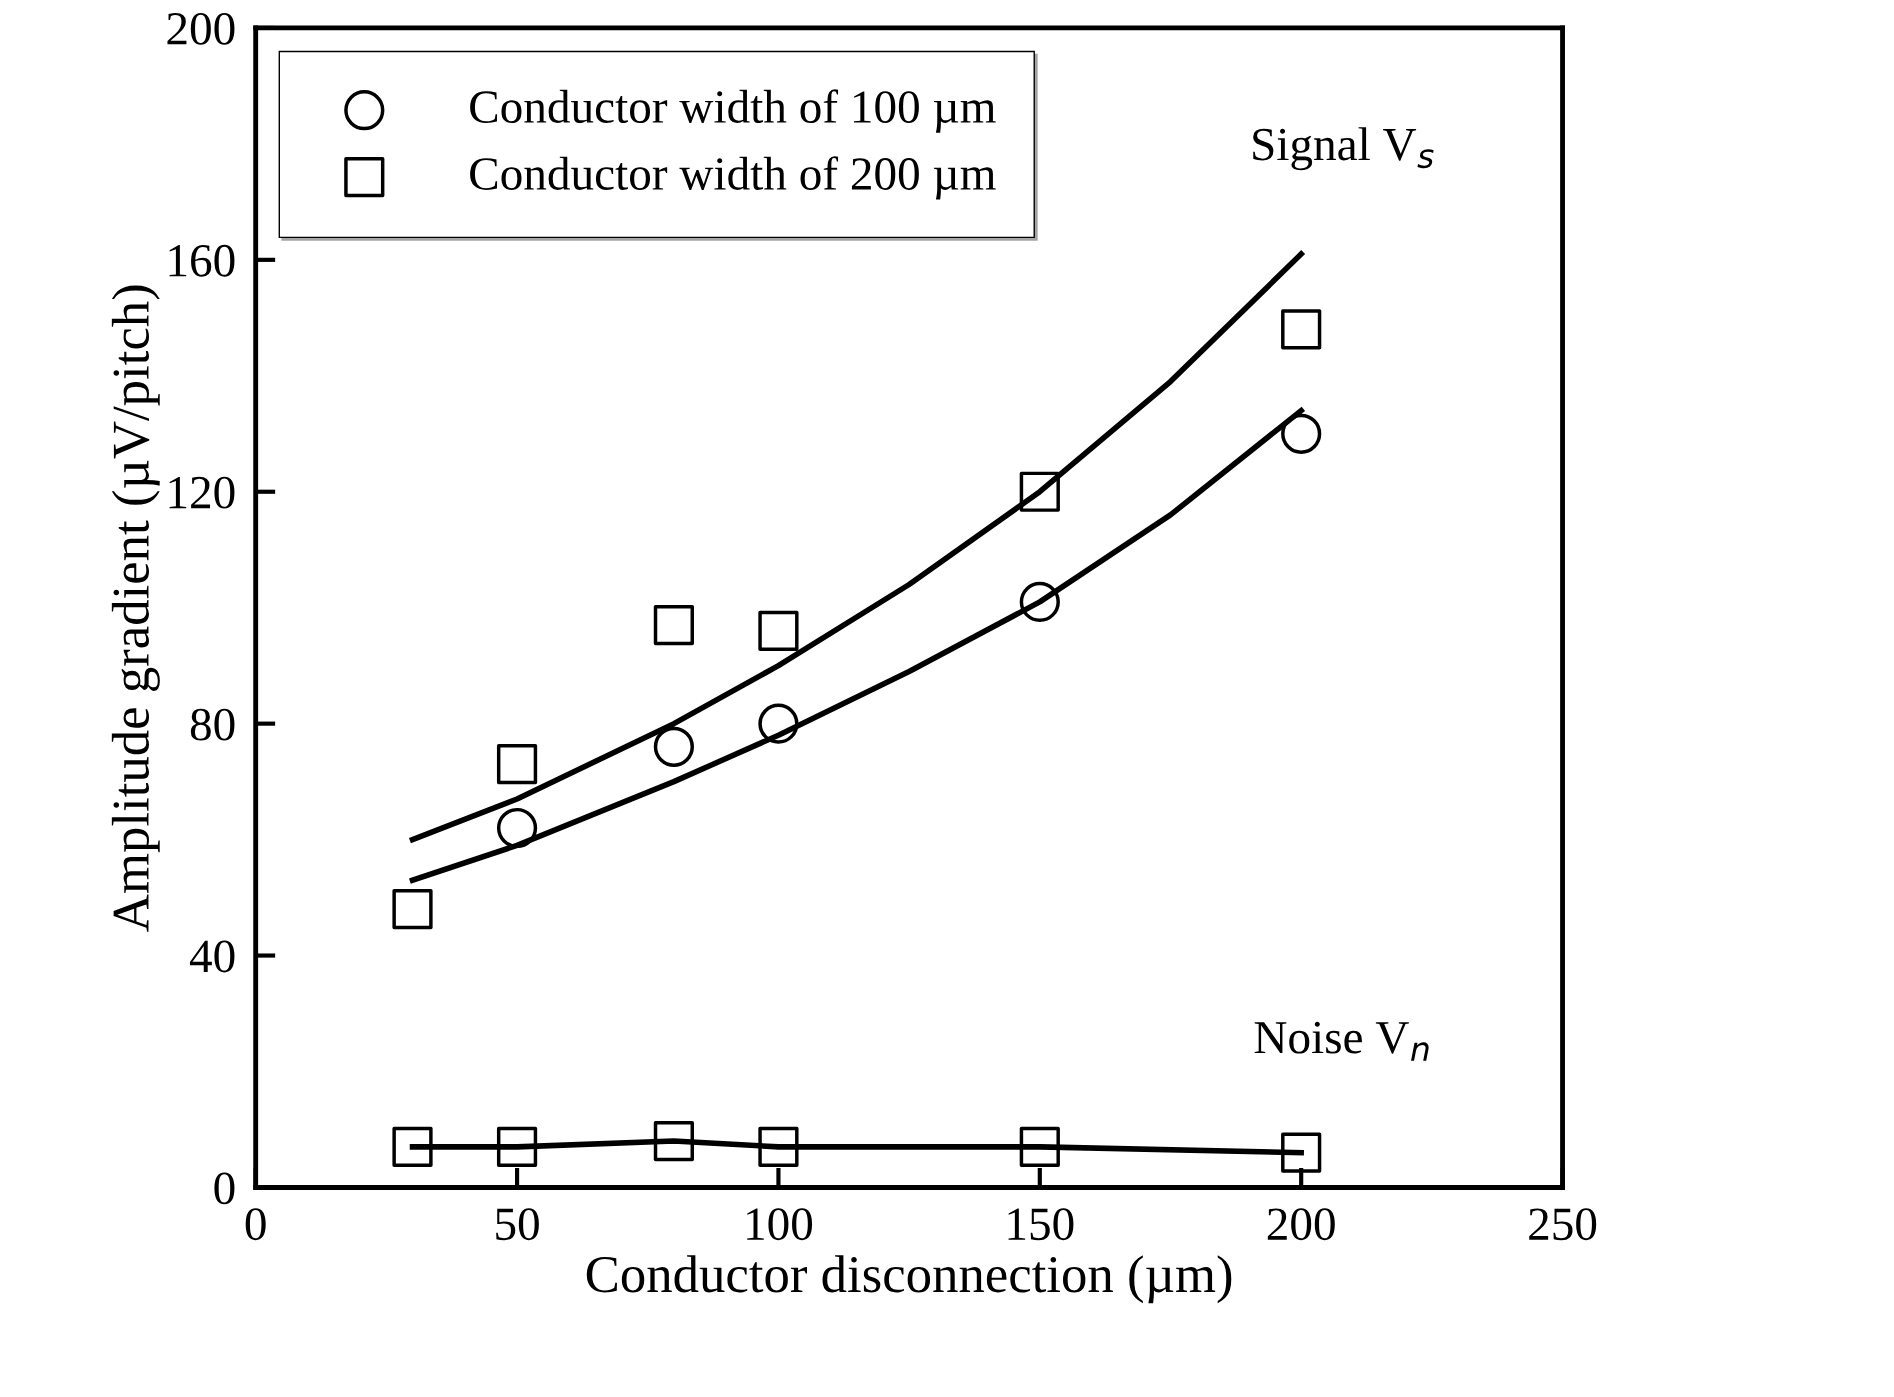  What do you see at coordinates (1341, 1041) in the screenshot?
I see `annotation: Noise V$_{n}$` at bounding box center [1341, 1041].